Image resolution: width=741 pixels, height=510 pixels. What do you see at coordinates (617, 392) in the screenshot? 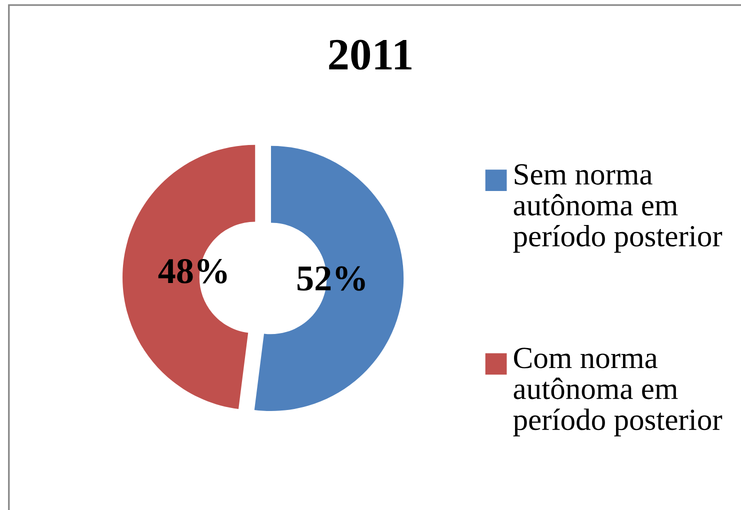
I see `legend-label: Com norma autônoma em período posterior` at bounding box center [617, 392].